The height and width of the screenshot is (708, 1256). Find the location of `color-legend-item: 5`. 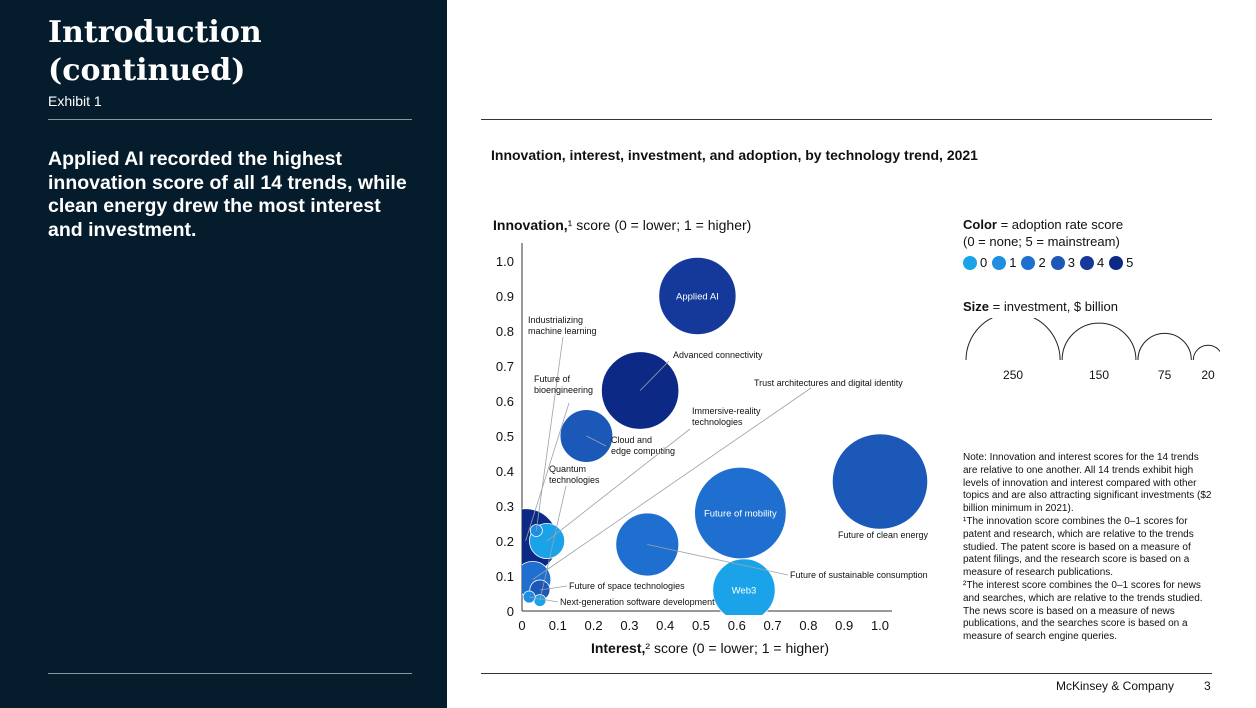

color-legend-item: 5 is located at coordinates (1121, 262).